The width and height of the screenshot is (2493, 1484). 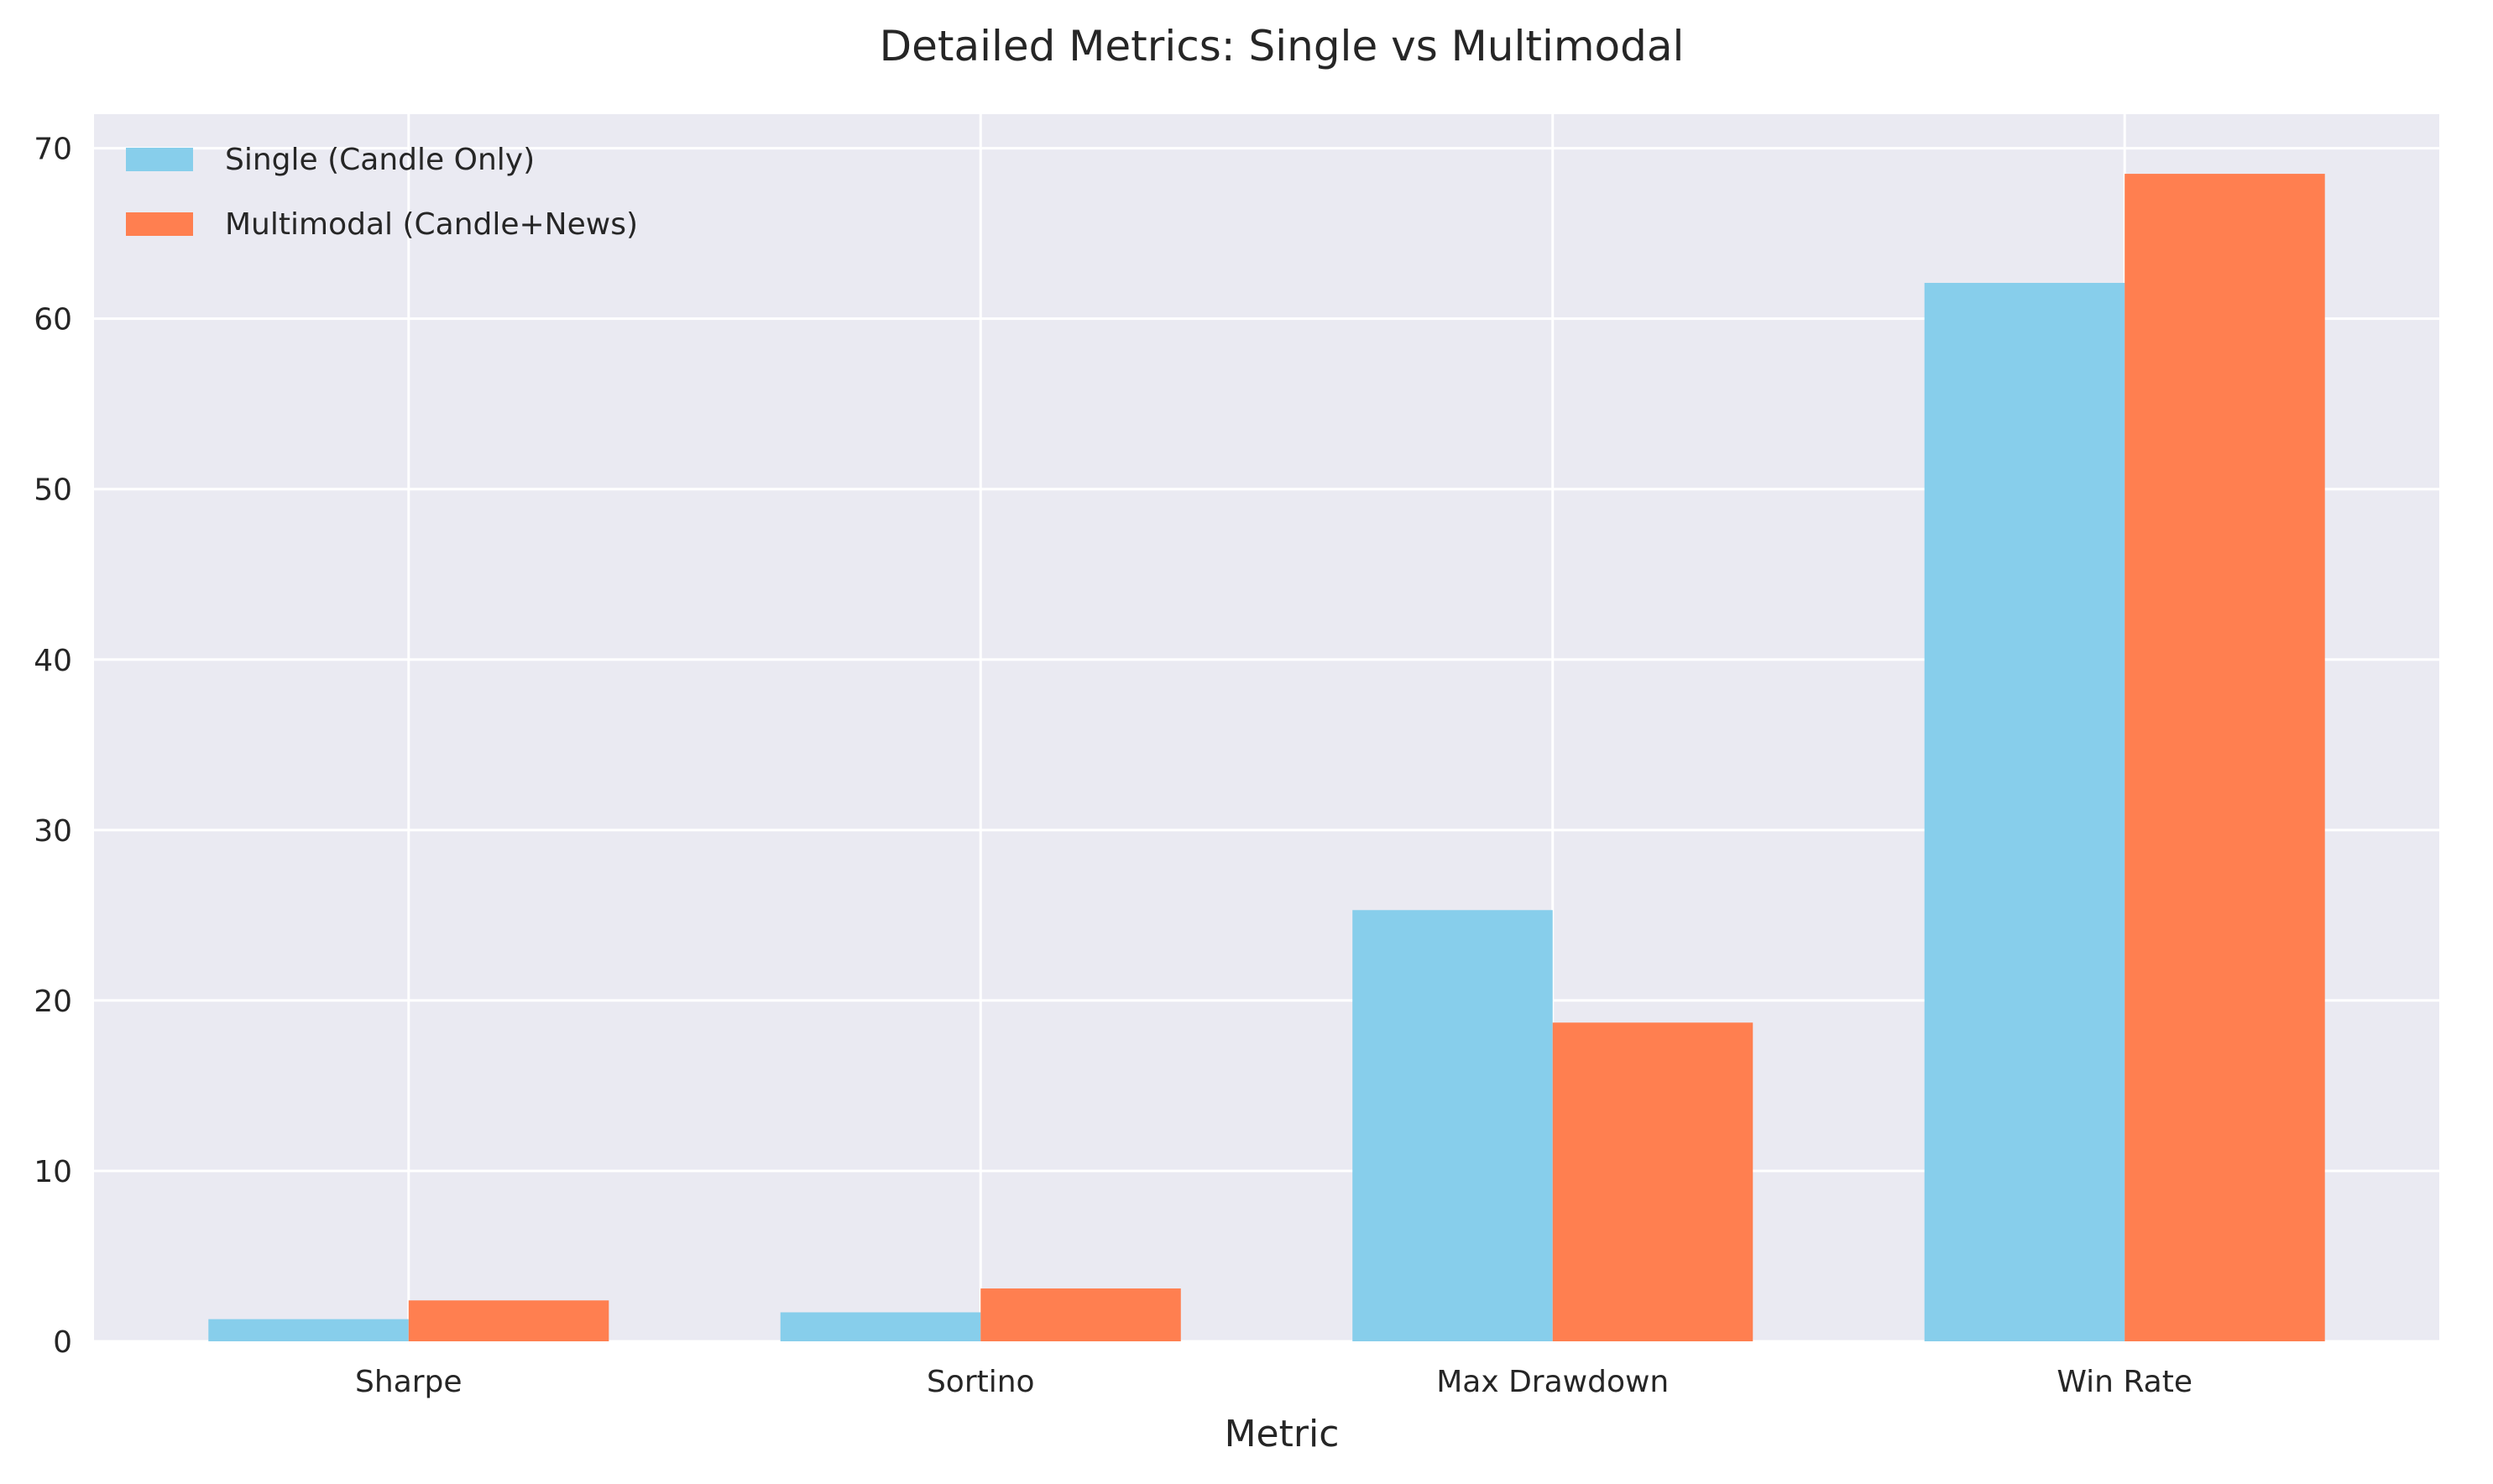 I want to click on legend-label: Multimodal (Candle+News), so click(x=431, y=224).